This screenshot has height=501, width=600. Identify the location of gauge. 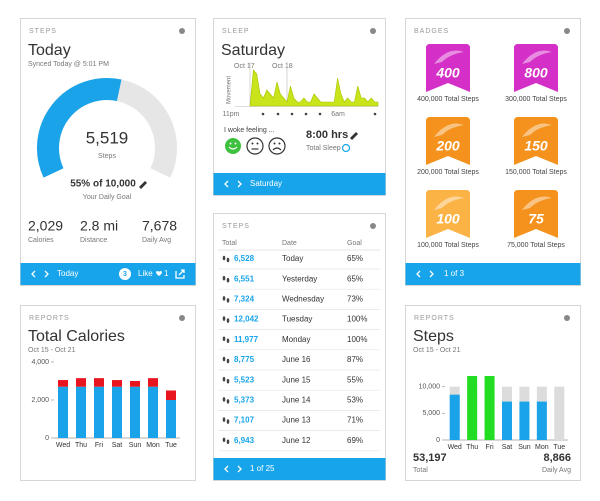
(107, 128).